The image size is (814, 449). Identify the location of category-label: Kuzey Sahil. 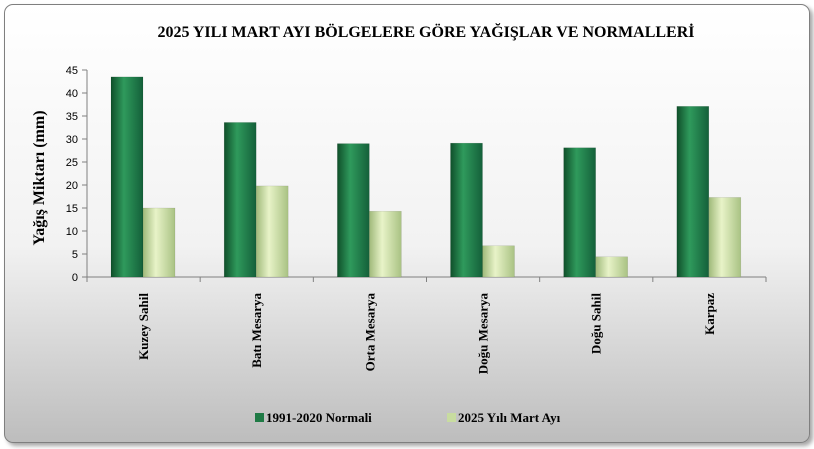
(143, 326).